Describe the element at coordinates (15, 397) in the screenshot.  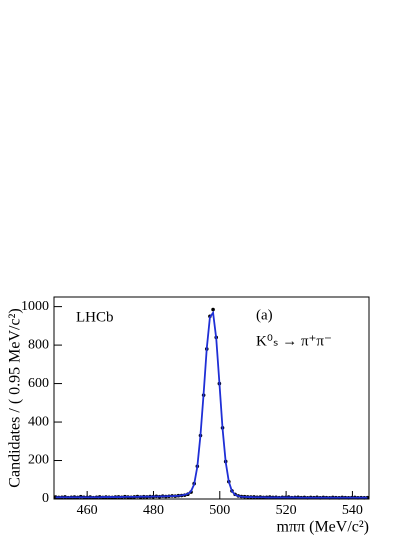
I see `y-axis-label: Candidates / ( 0.95 MeV/c²)` at that location.